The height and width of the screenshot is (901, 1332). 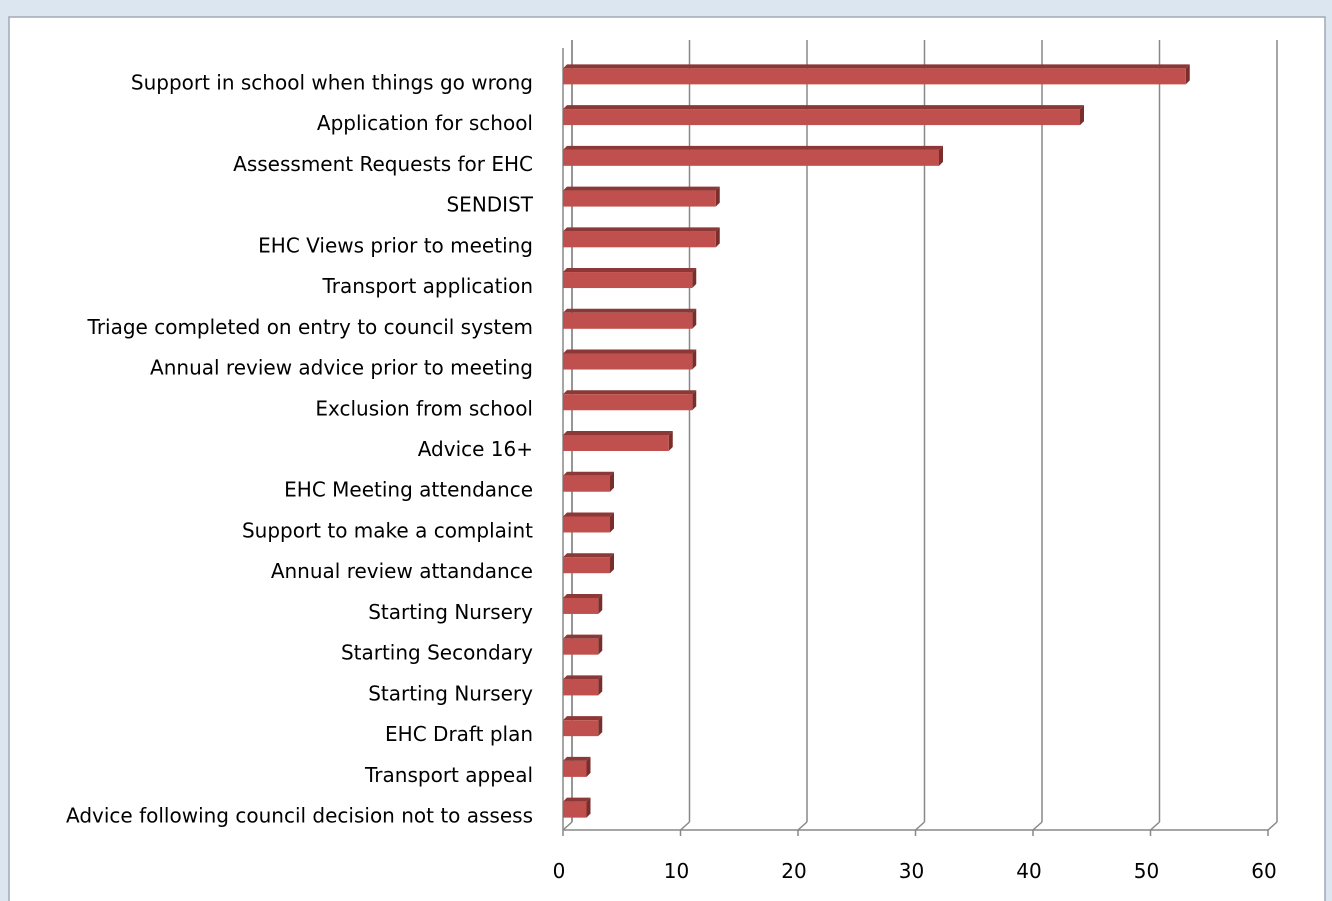 I want to click on y-tick-label: Starting Secondary, so click(x=437, y=653).